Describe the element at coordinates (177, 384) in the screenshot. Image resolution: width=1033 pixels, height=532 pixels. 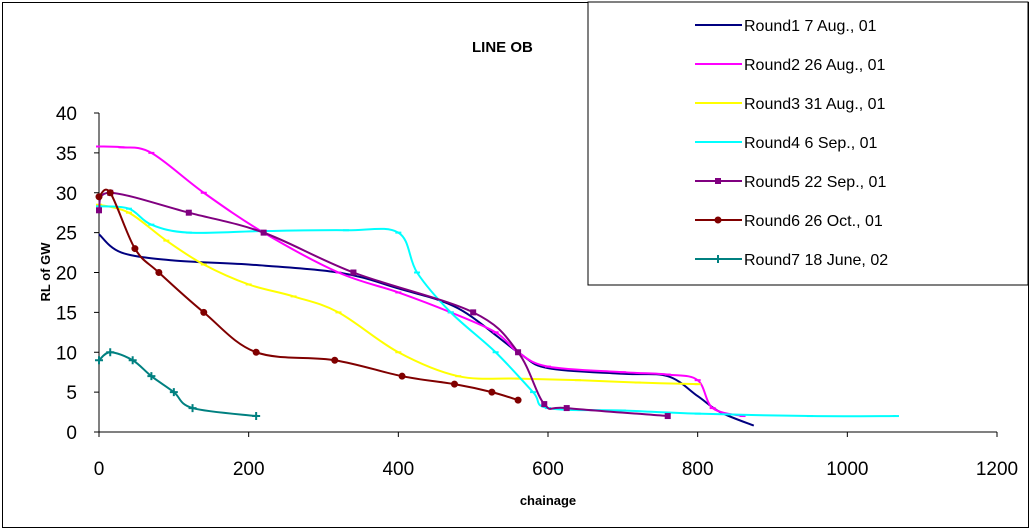
I see `series-line-round7` at that location.